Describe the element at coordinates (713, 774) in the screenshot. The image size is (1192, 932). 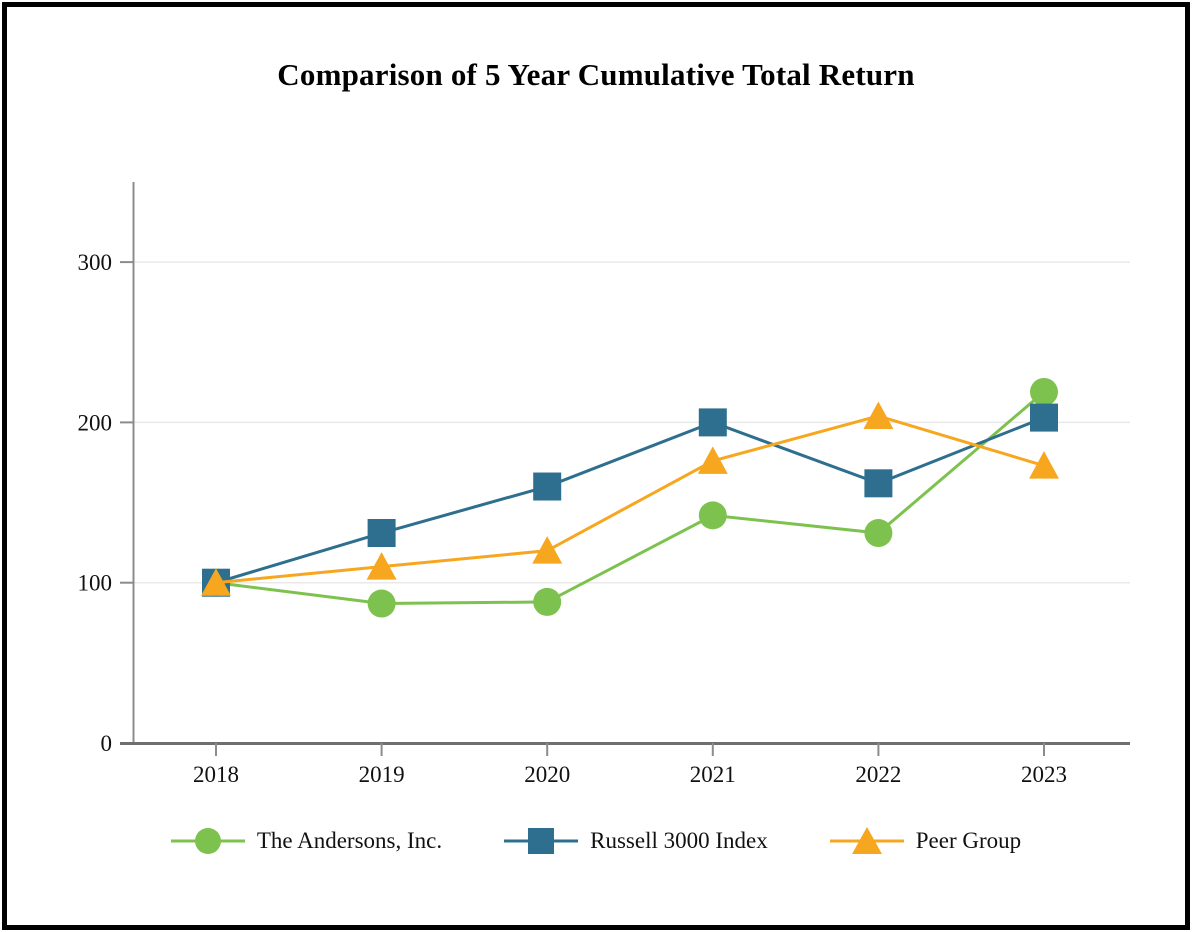
I see `x-axis-label-2021: 2021` at that location.